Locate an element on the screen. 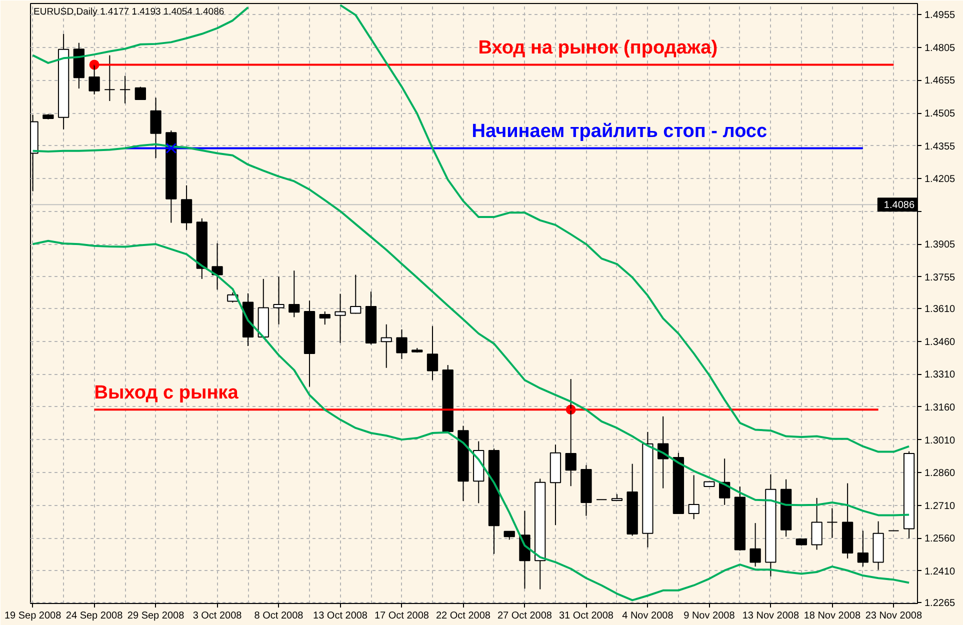  y-tick-label: 1.4955 is located at coordinates (940, 16).